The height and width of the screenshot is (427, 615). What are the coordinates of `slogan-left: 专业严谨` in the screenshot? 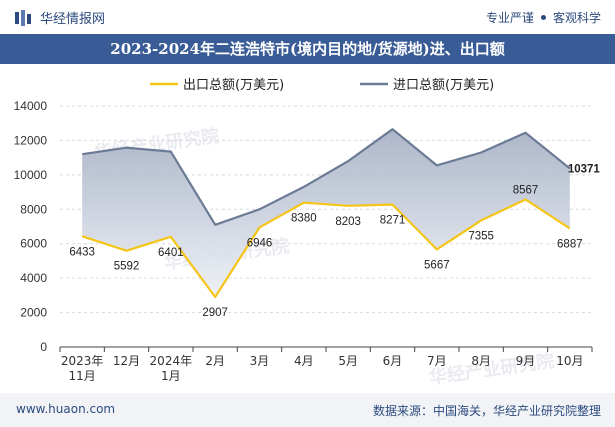 It's located at (509, 18).